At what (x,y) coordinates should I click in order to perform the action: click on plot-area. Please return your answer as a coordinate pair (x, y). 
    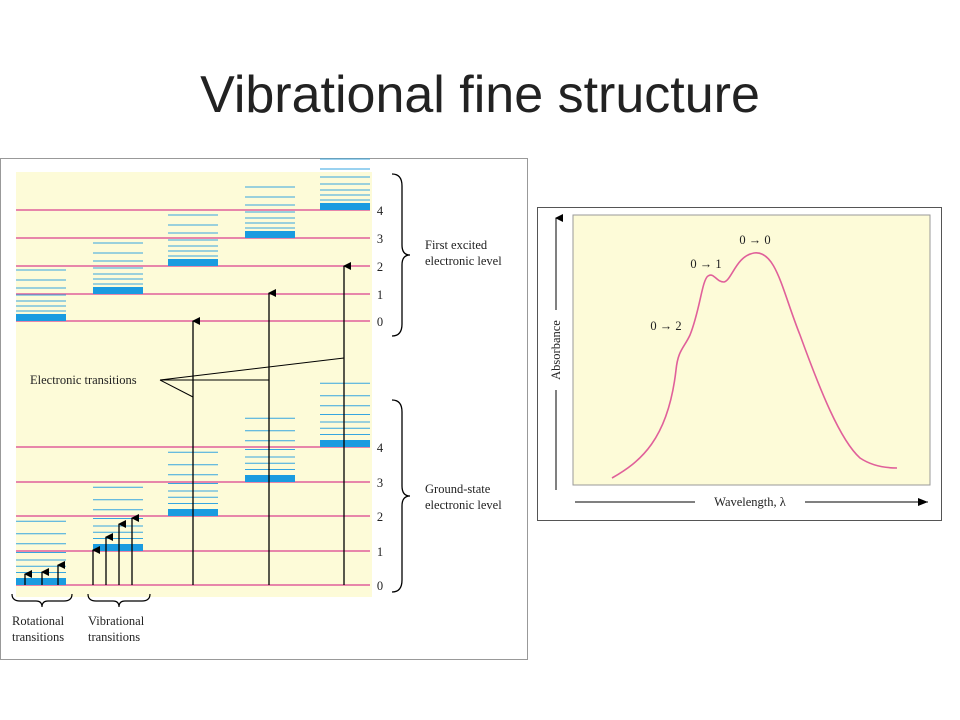
    Looking at the image, I should click on (751, 350).